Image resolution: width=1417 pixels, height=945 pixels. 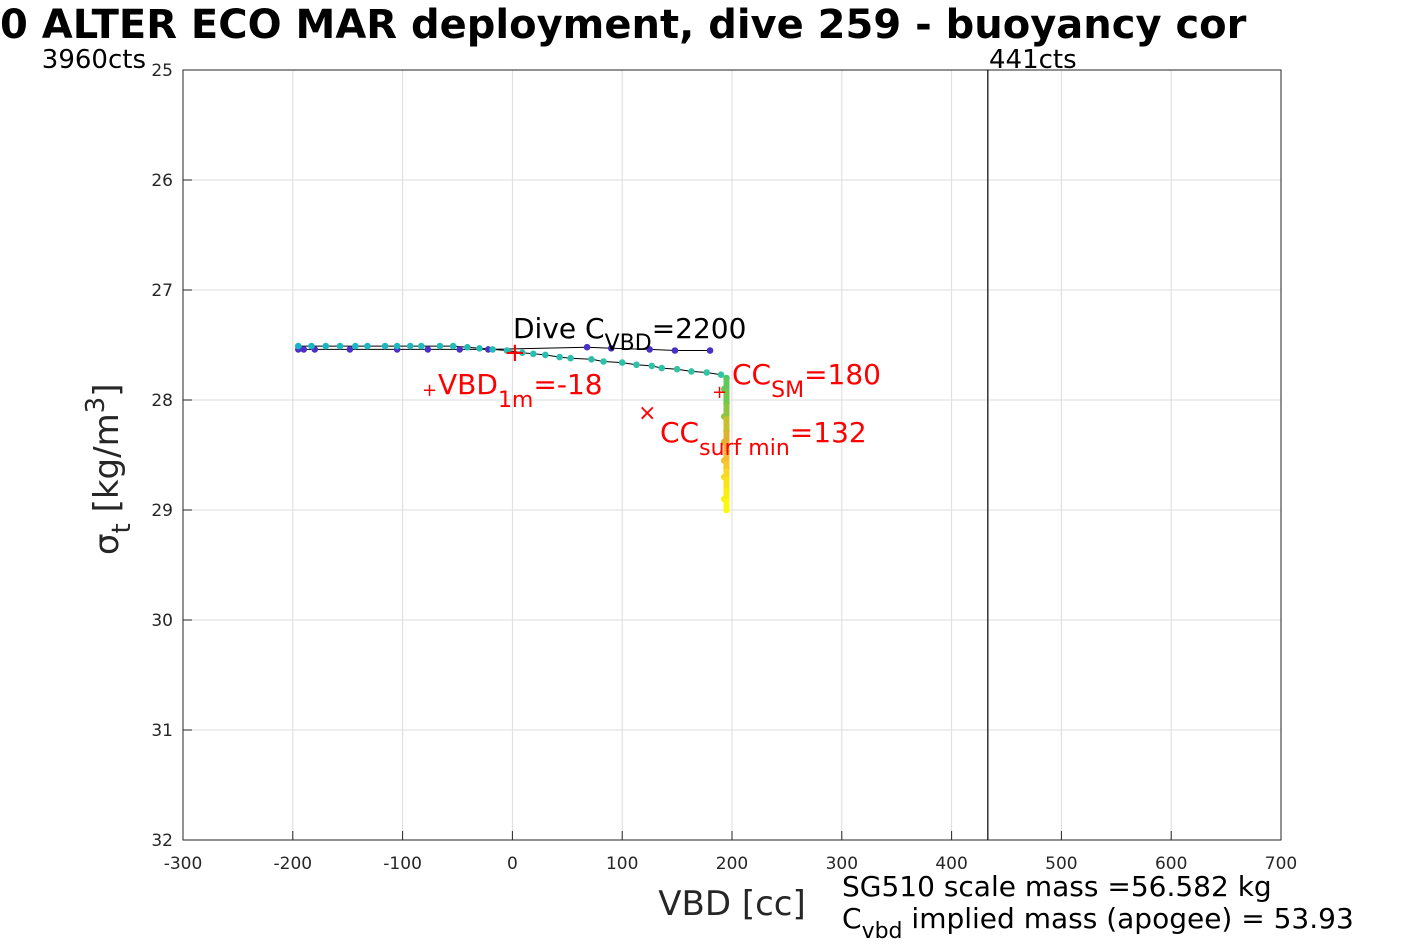 I want to click on y-axis-label: σt [kg/m3], so click(x=109, y=470).